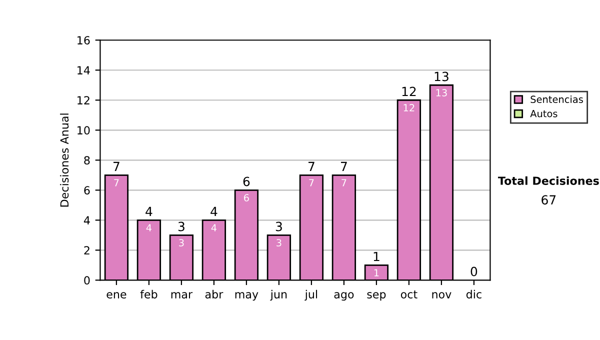 The width and height of the screenshot is (600, 340). What do you see at coordinates (409, 108) in the screenshot?
I see `data-label: 12` at bounding box center [409, 108].